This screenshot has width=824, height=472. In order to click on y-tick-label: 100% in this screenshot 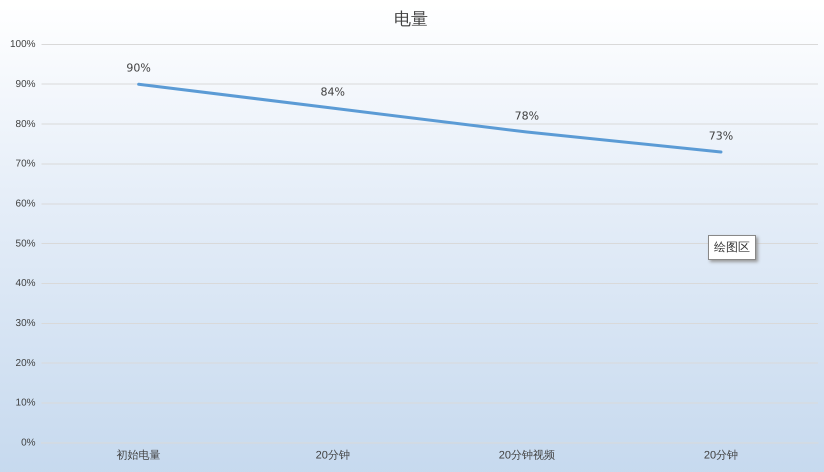, I will do `click(23, 44)`.